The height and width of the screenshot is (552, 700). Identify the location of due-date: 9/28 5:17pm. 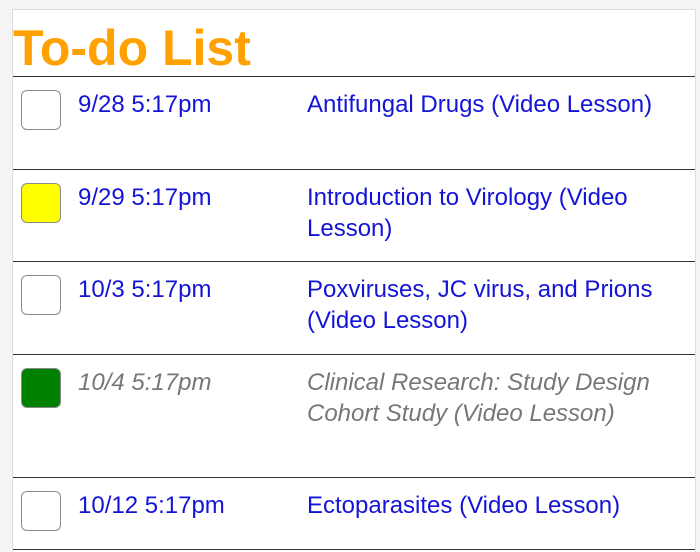
(145, 104).